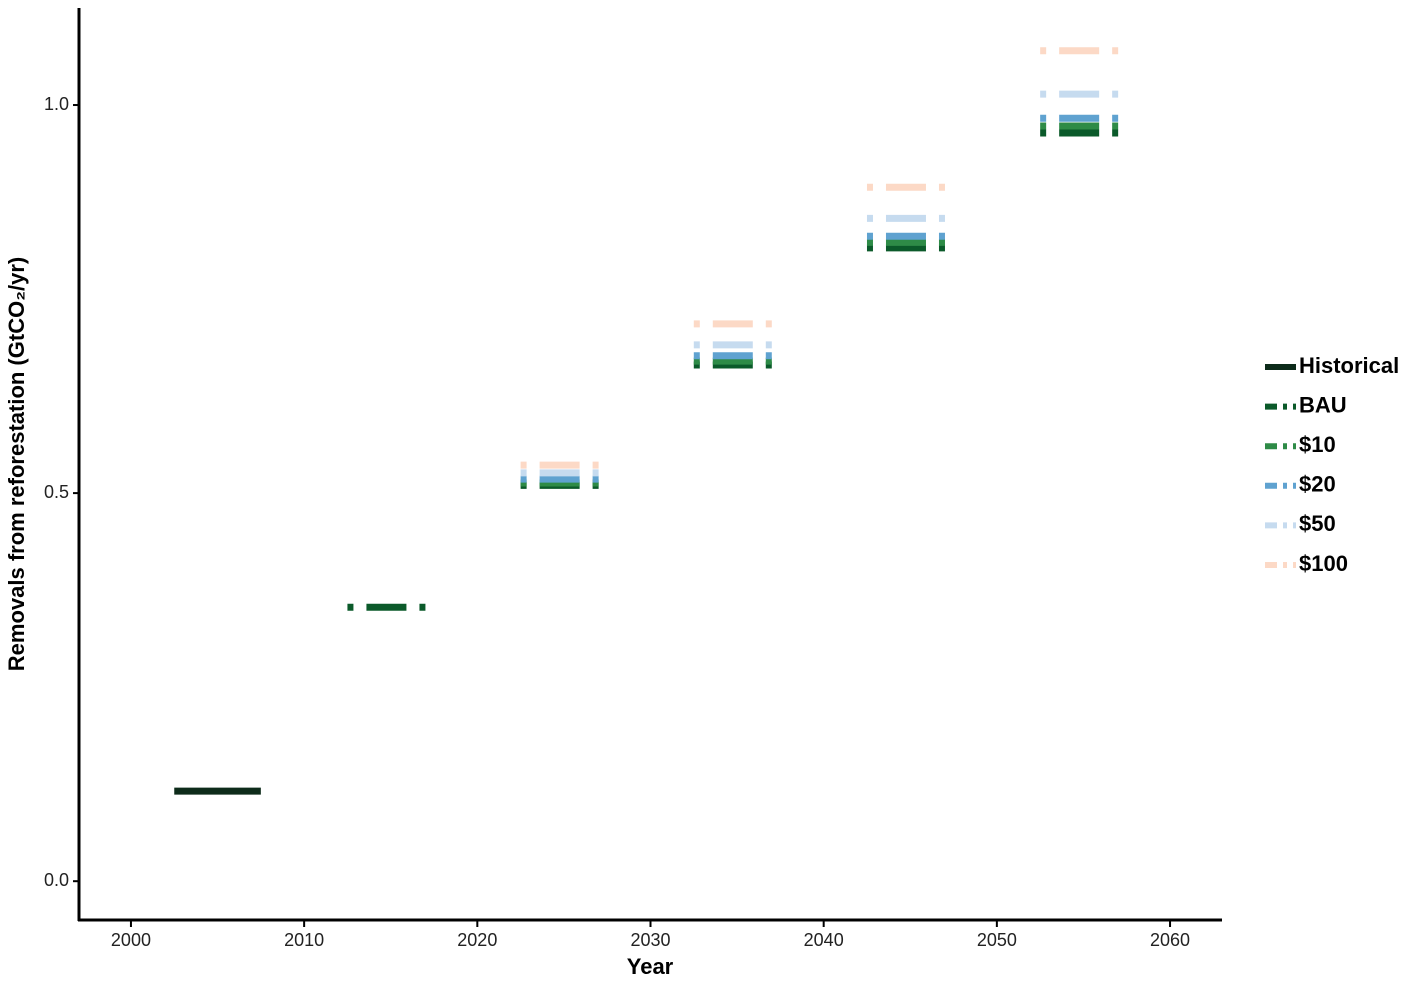 This screenshot has height=984, width=1418. I want to click on x-tick-label: 2050, so click(997, 940).